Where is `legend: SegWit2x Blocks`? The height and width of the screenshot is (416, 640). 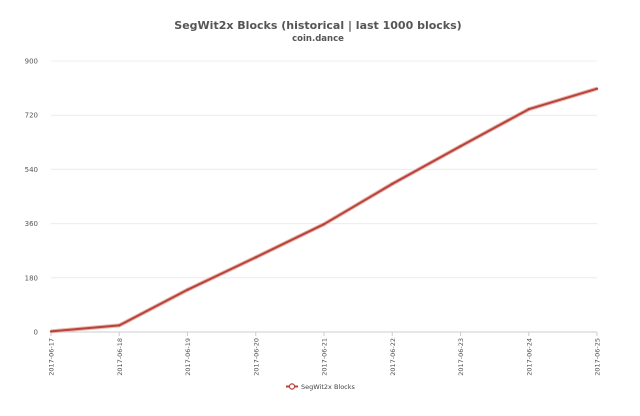
legend: SegWit2x Blocks is located at coordinates (321, 387).